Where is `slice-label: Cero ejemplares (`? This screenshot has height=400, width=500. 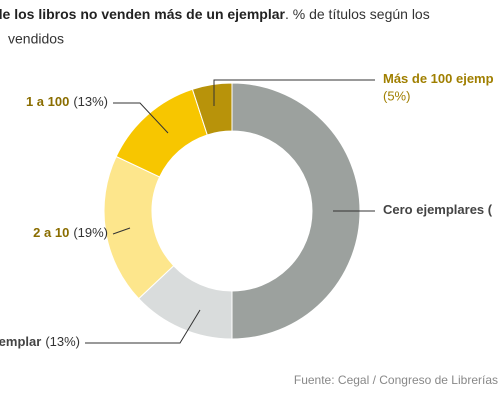 slice-label: Cero ejemplares ( is located at coordinates (438, 209).